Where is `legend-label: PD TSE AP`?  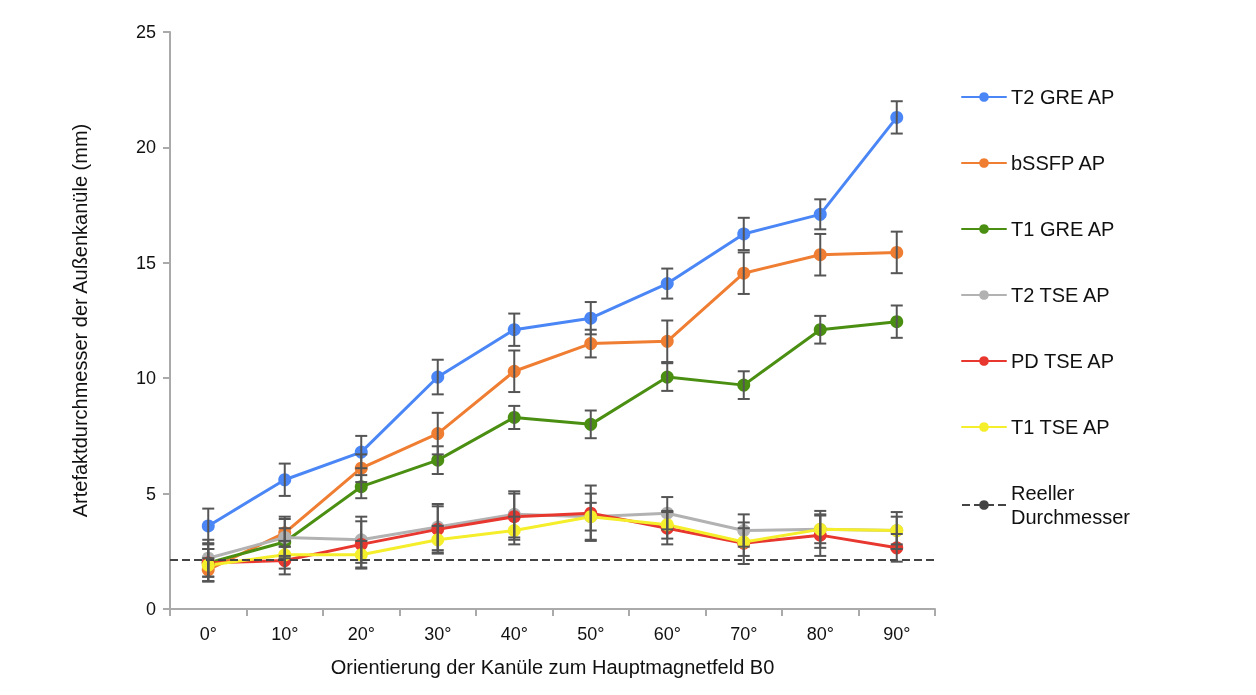 legend-label: PD TSE AP is located at coordinates (1063, 361).